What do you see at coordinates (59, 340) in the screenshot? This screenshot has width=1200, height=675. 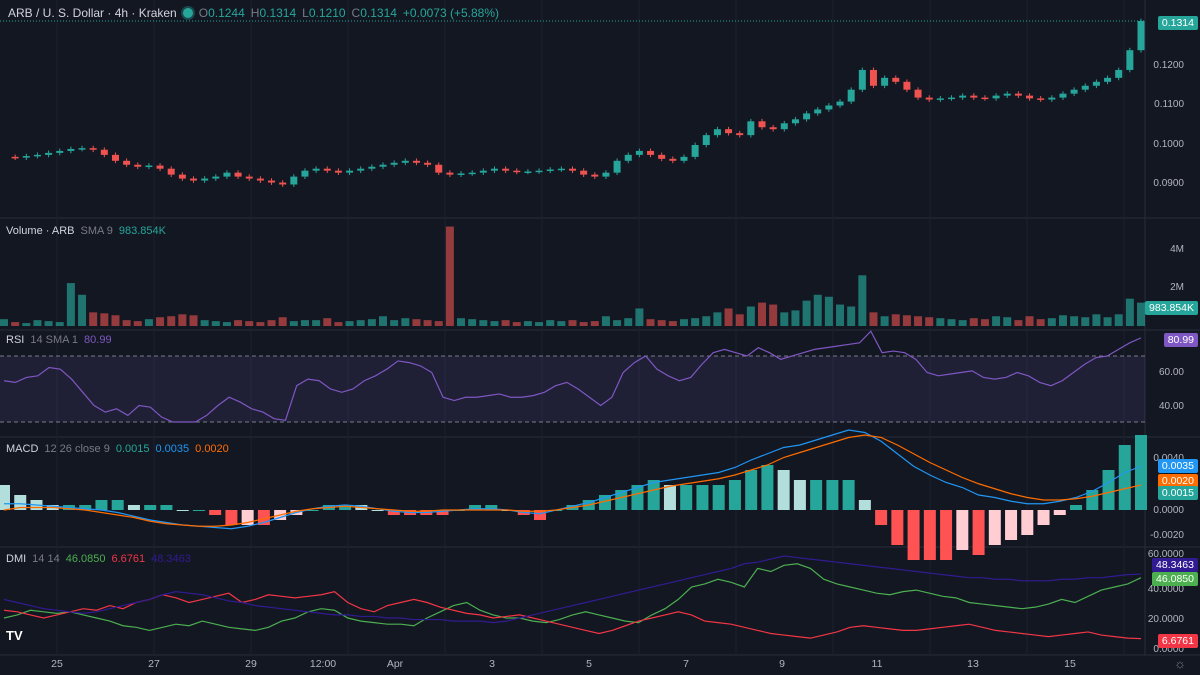 I see `rsi-legend: RSI 14 SMA 1 80.99` at bounding box center [59, 340].